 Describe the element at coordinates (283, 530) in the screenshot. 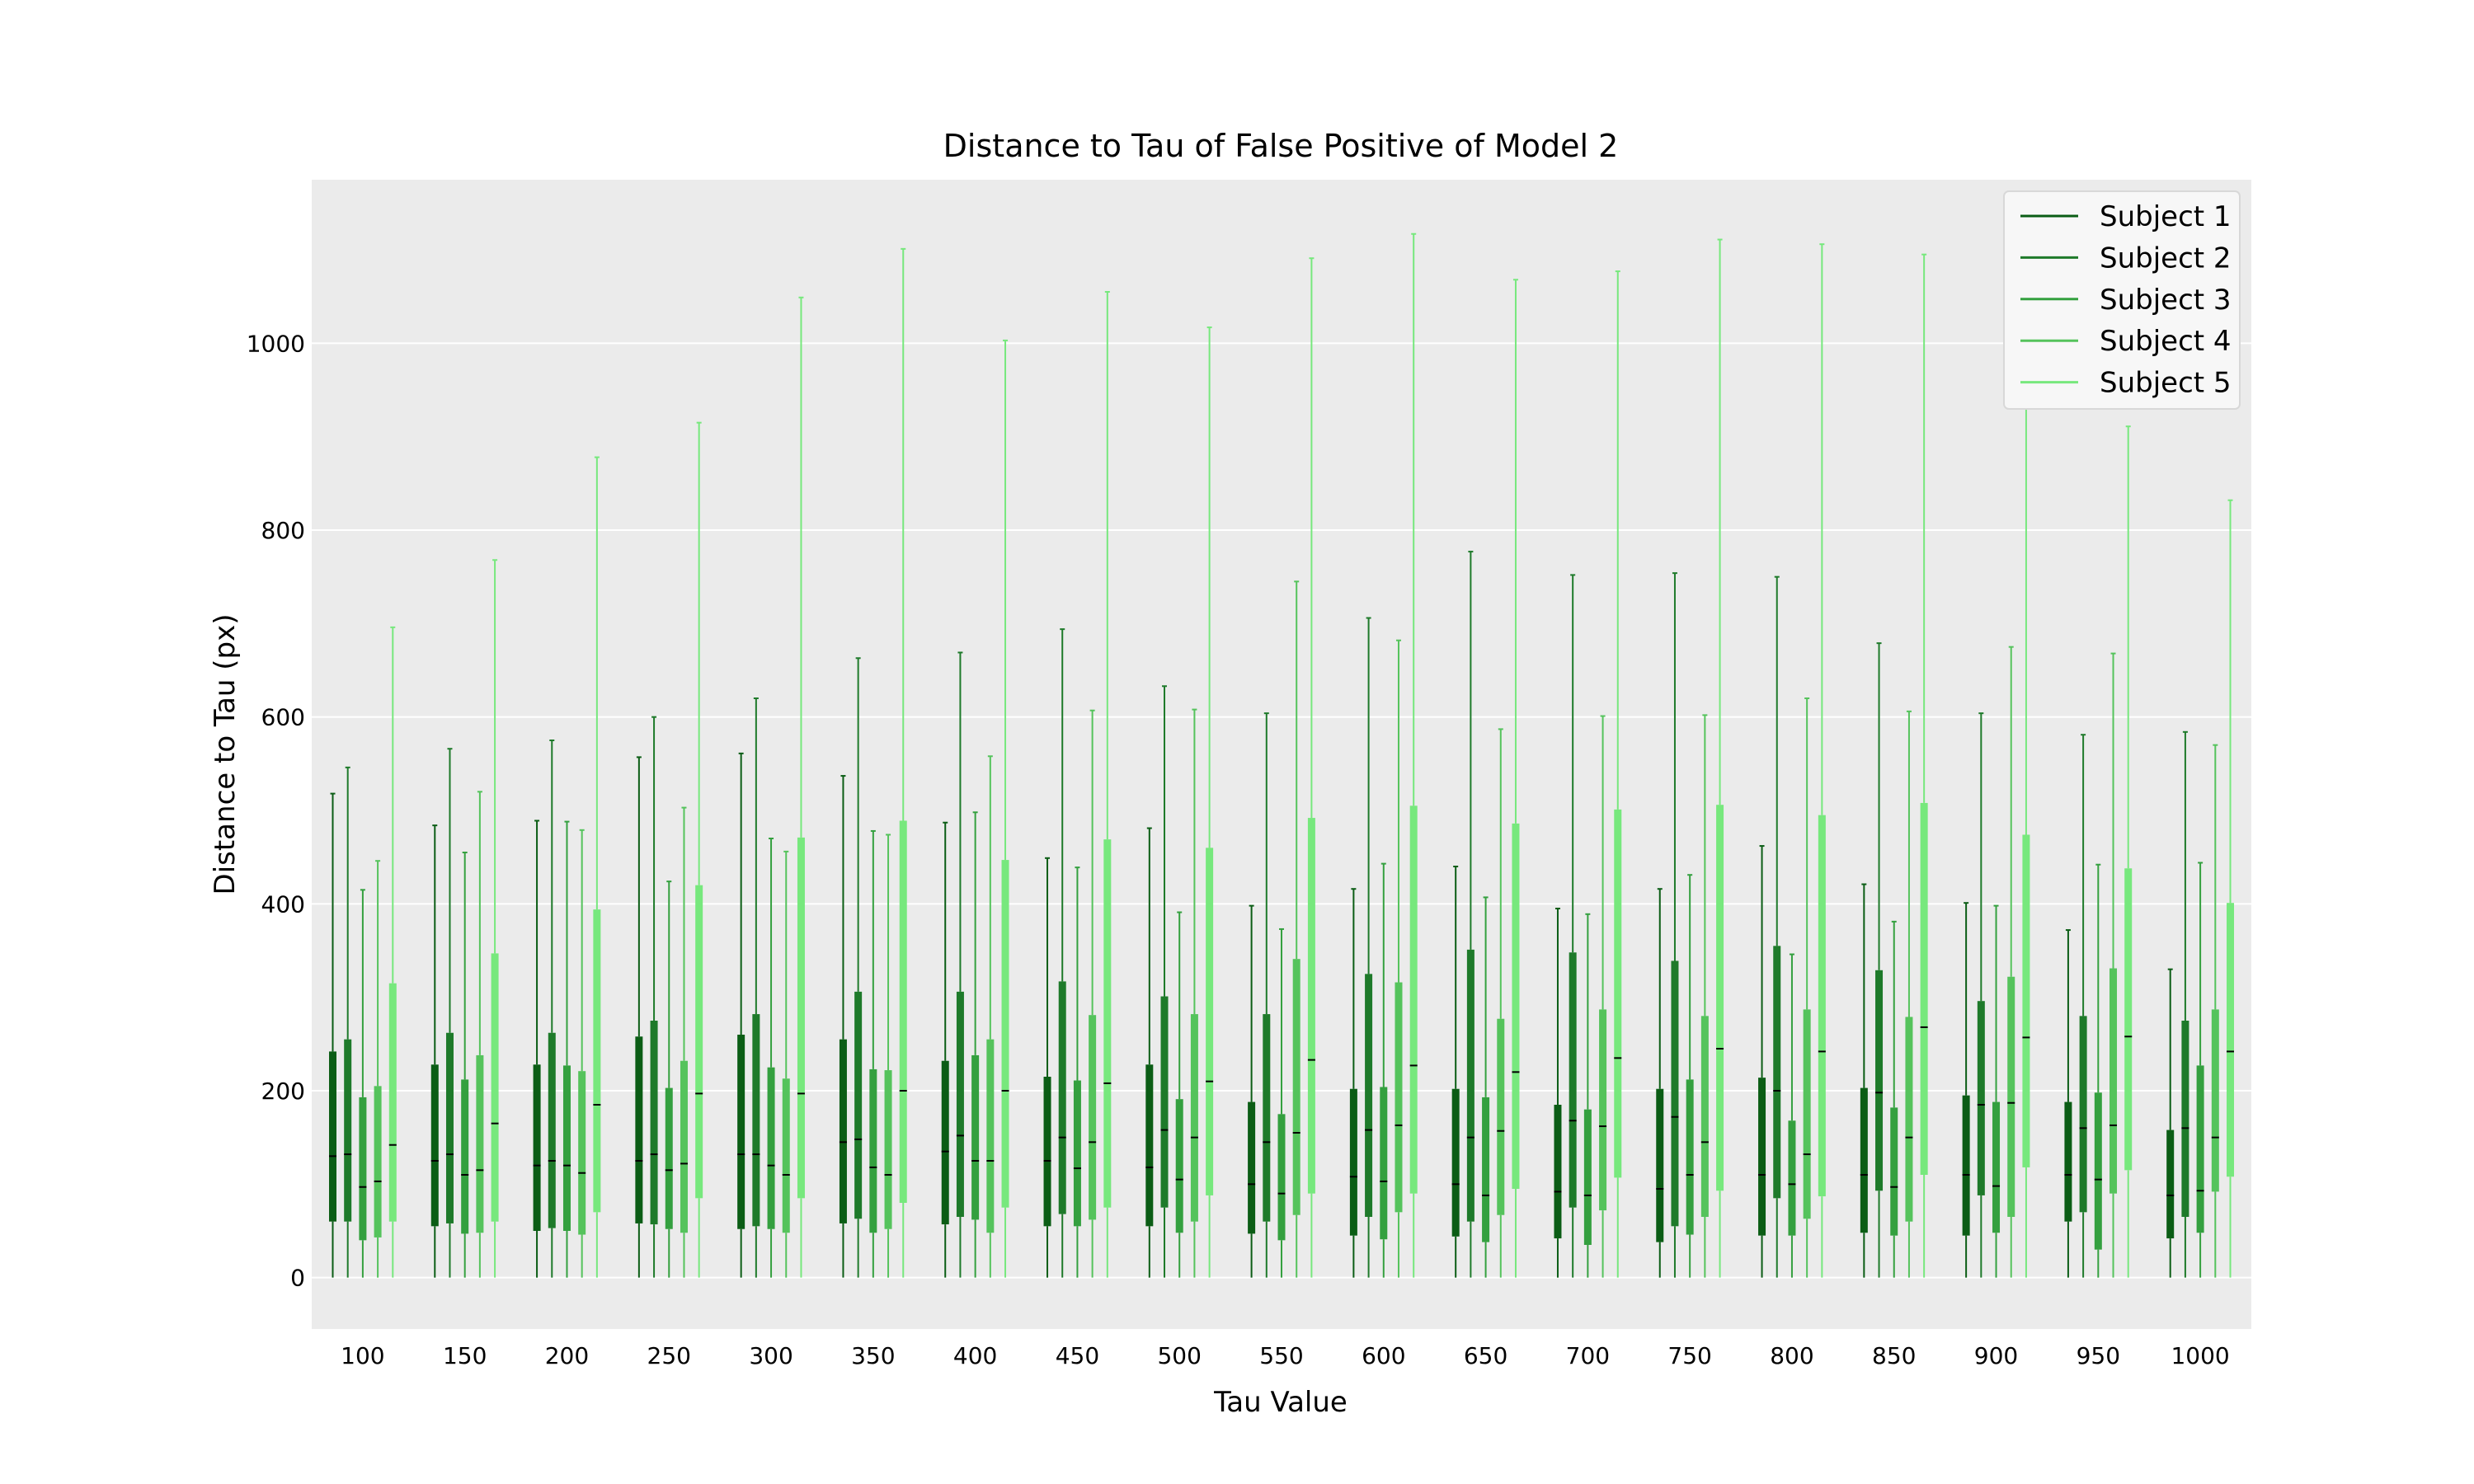

I see `y-tick-label: 800` at that location.